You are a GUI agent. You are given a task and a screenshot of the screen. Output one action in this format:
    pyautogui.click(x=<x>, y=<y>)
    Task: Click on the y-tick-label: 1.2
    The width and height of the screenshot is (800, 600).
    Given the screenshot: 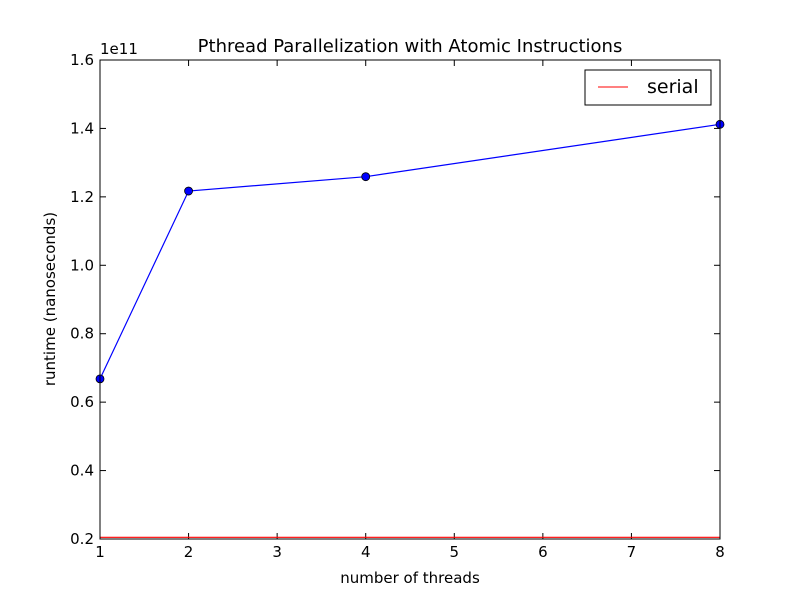 What is the action you would take?
    pyautogui.click(x=82, y=197)
    